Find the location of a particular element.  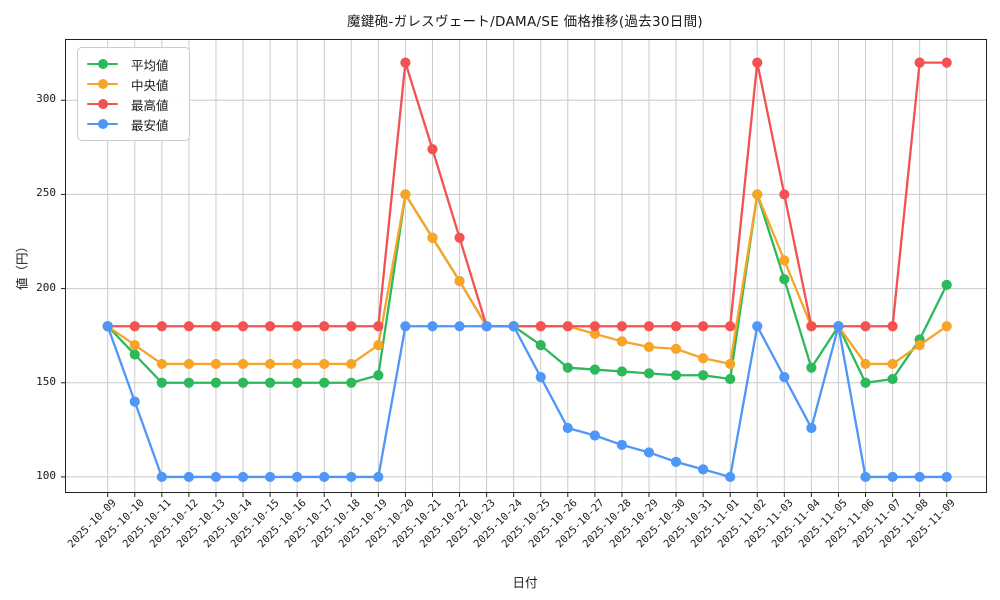

legend-label: 最高値 is located at coordinates (150, 105).